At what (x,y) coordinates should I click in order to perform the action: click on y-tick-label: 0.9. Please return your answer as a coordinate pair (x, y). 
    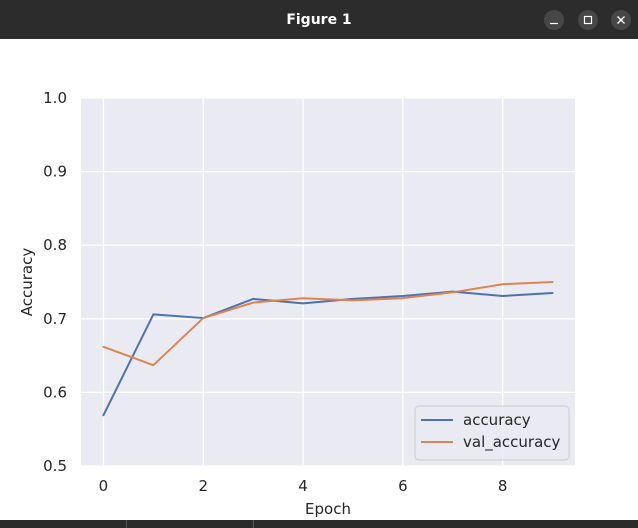
    Looking at the image, I should click on (55, 172).